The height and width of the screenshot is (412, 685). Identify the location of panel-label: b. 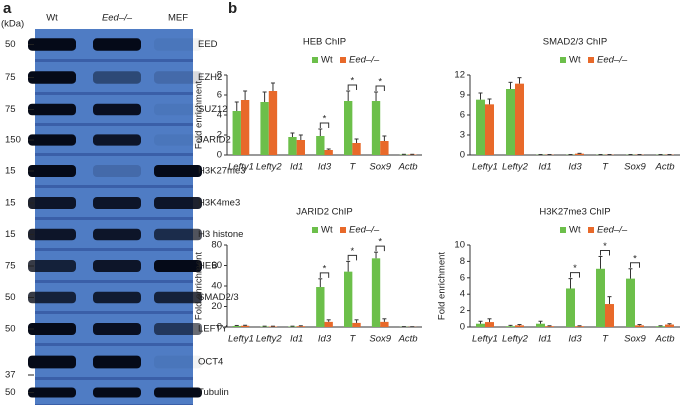
(232, 8).